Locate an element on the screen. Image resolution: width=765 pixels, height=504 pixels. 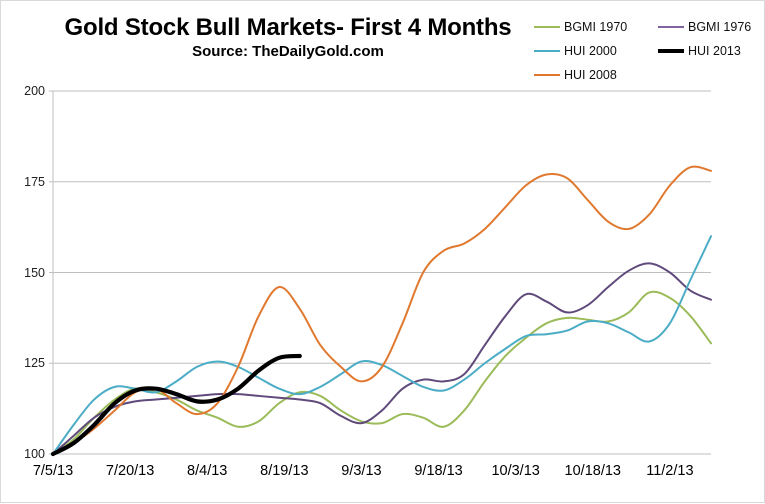
x-tick-label: 11/2/13 is located at coordinates (670, 471).